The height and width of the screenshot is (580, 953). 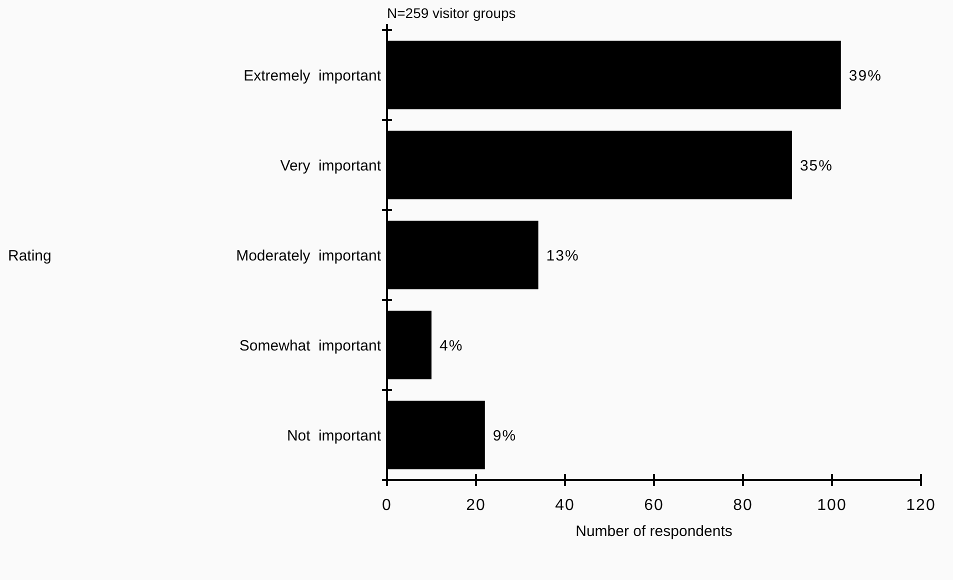 What do you see at coordinates (654, 505) in the screenshot?
I see `x-tick-label: 60` at bounding box center [654, 505].